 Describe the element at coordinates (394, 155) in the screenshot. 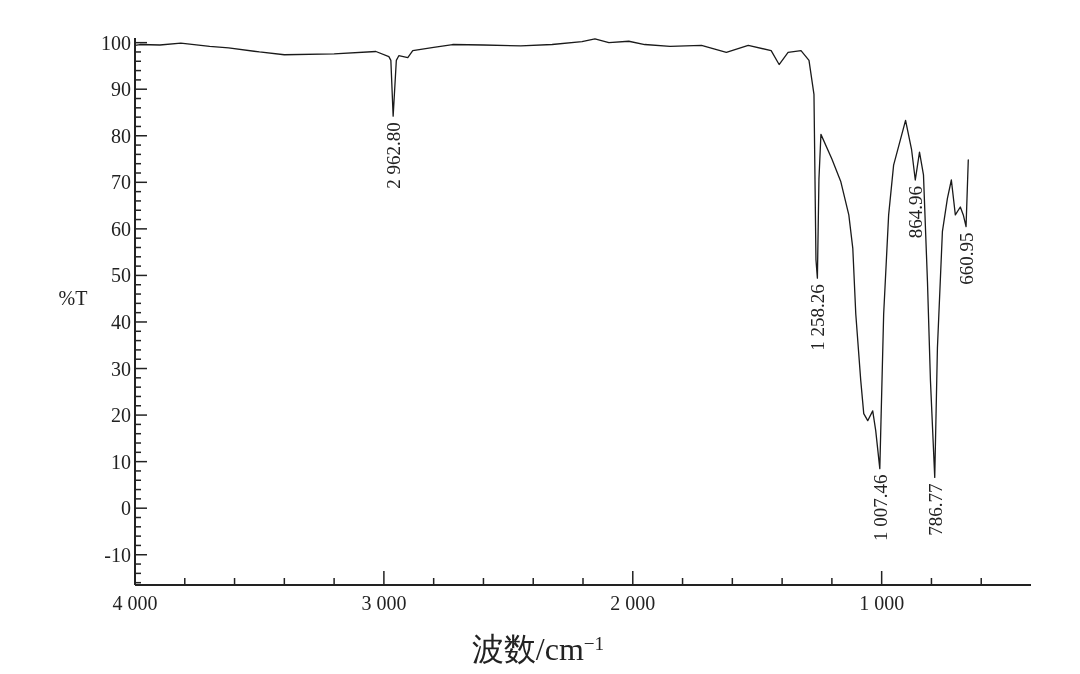

I see `annotation: 2 962.80` at that location.